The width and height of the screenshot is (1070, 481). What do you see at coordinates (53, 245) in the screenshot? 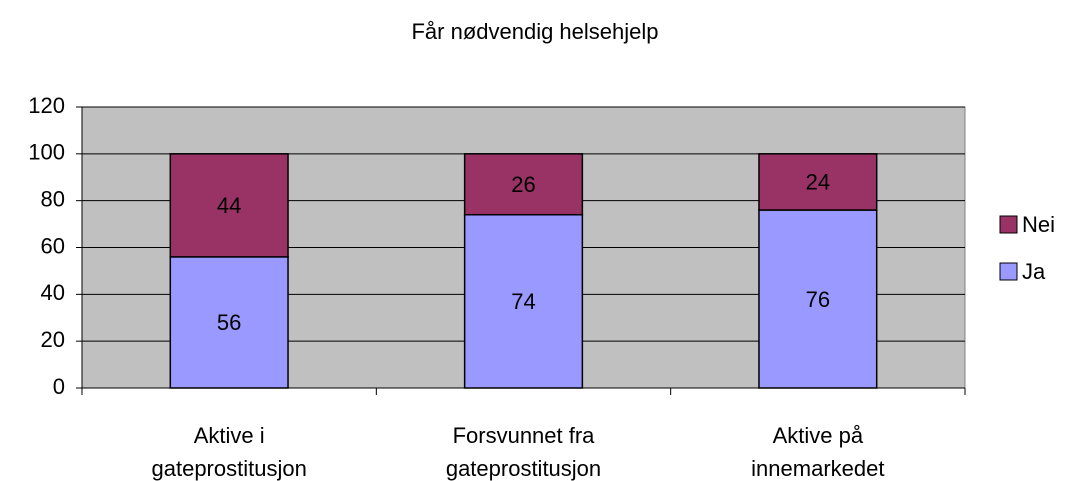
I see `y-tick-label: 60` at bounding box center [53, 245].